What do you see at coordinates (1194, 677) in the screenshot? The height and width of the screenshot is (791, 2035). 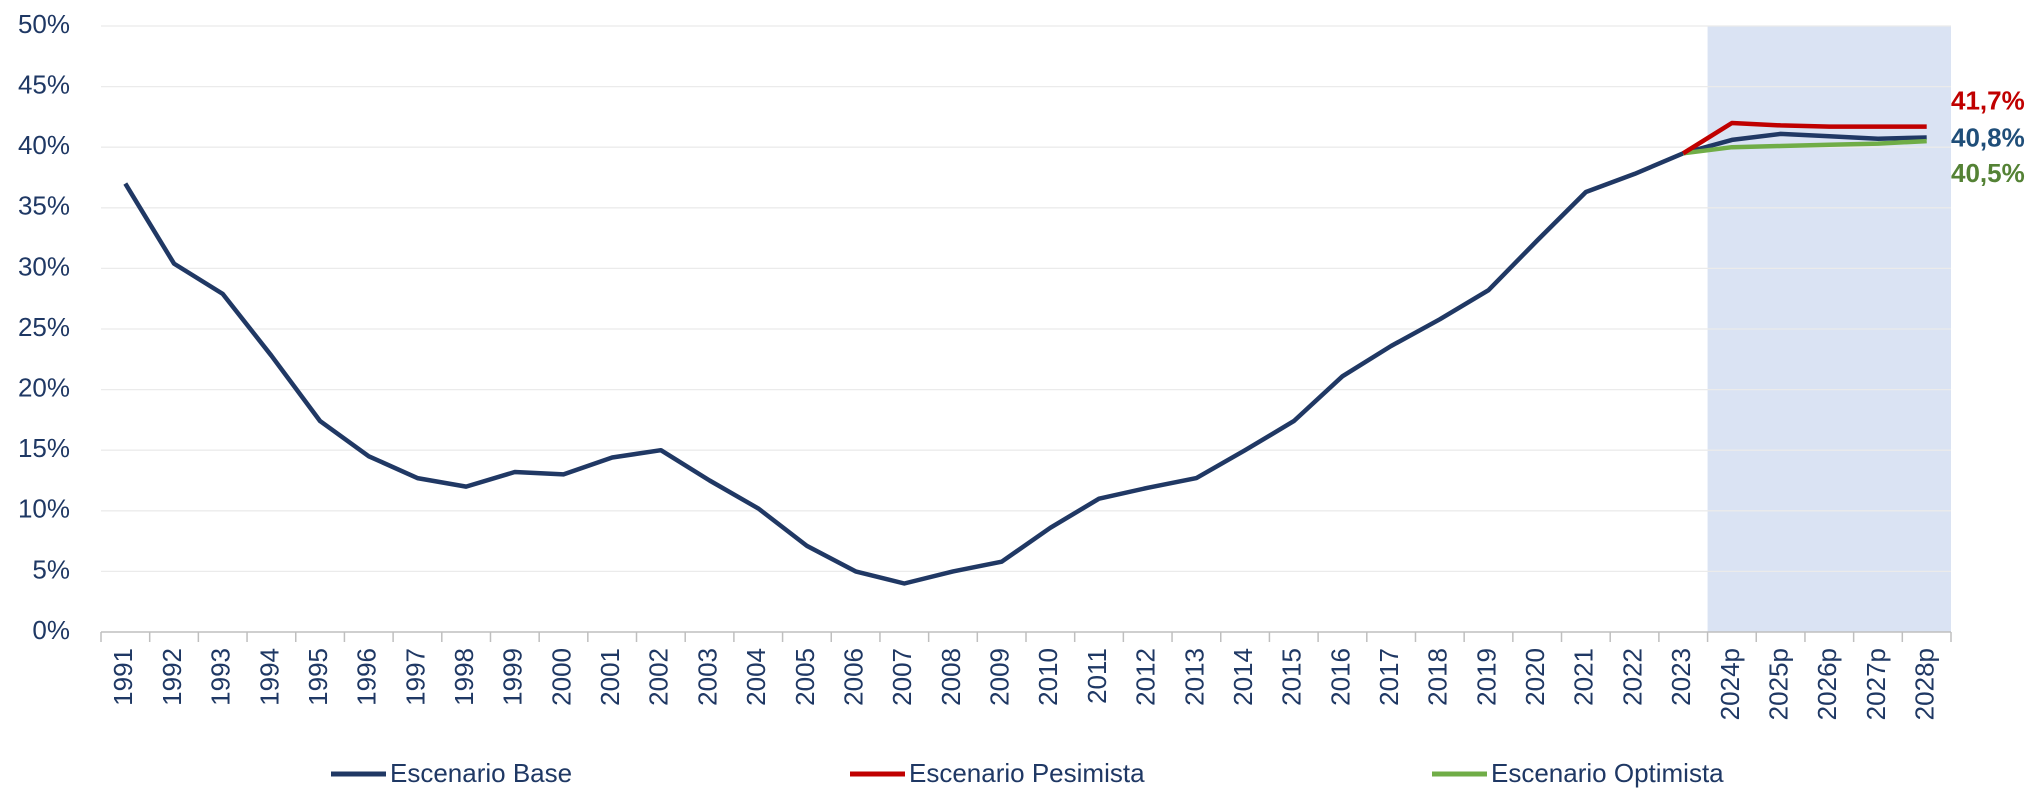 I see `x-tick-label: 2013` at bounding box center [1194, 677].